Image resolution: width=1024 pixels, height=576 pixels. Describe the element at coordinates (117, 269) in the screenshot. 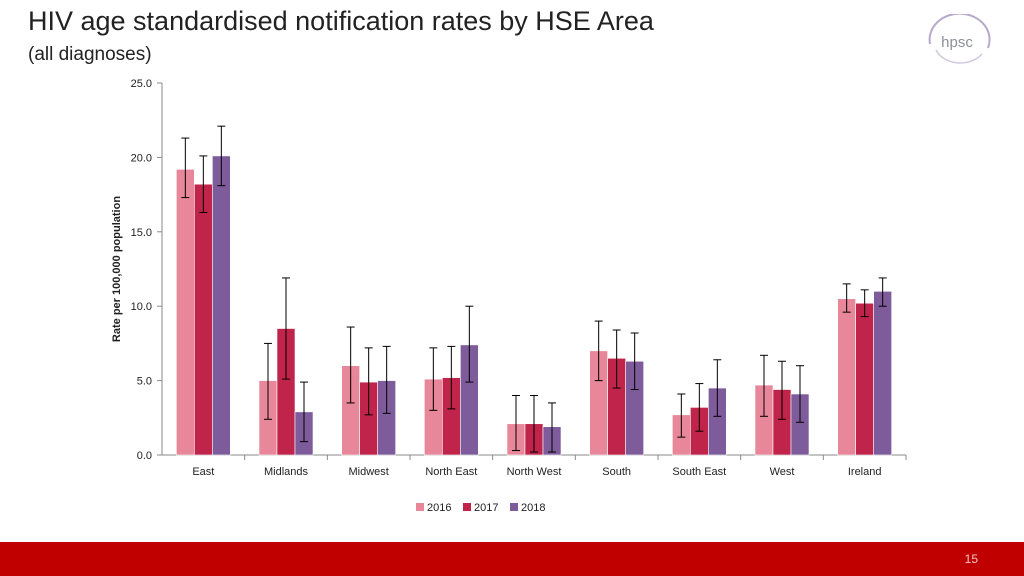

I see `y-axis-title: Rate per 100,000 population` at that location.